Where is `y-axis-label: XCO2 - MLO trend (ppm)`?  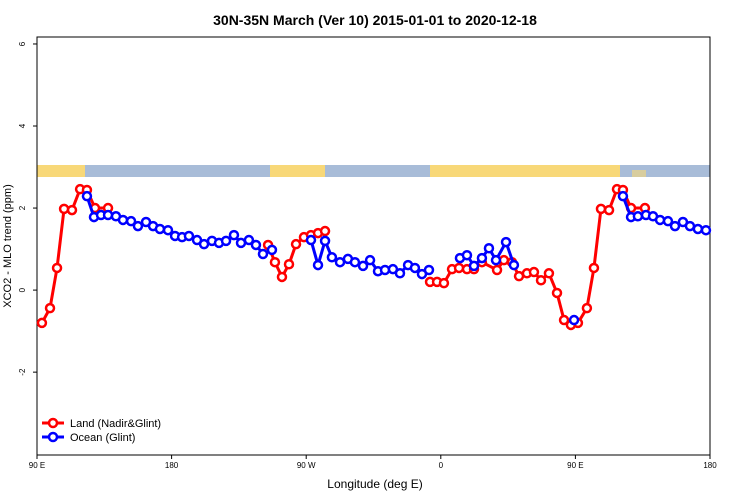
y-axis-label: XCO2 - MLO trend (ppm) is located at coordinates (8, 245).